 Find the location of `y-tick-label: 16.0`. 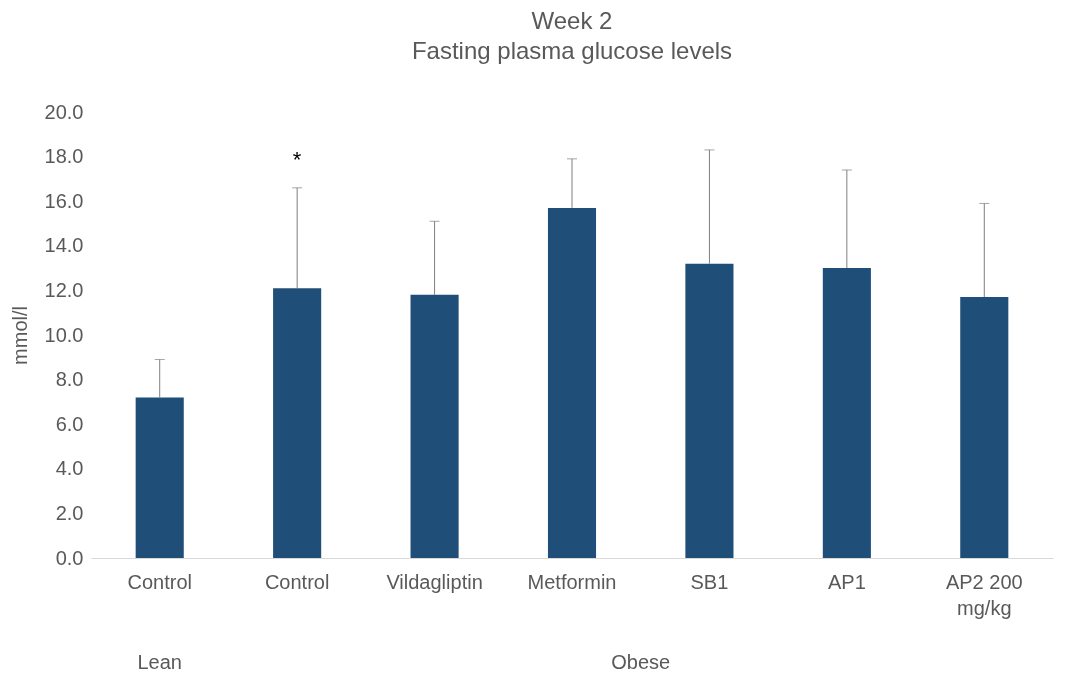

y-tick-label: 16.0 is located at coordinates (64, 200).